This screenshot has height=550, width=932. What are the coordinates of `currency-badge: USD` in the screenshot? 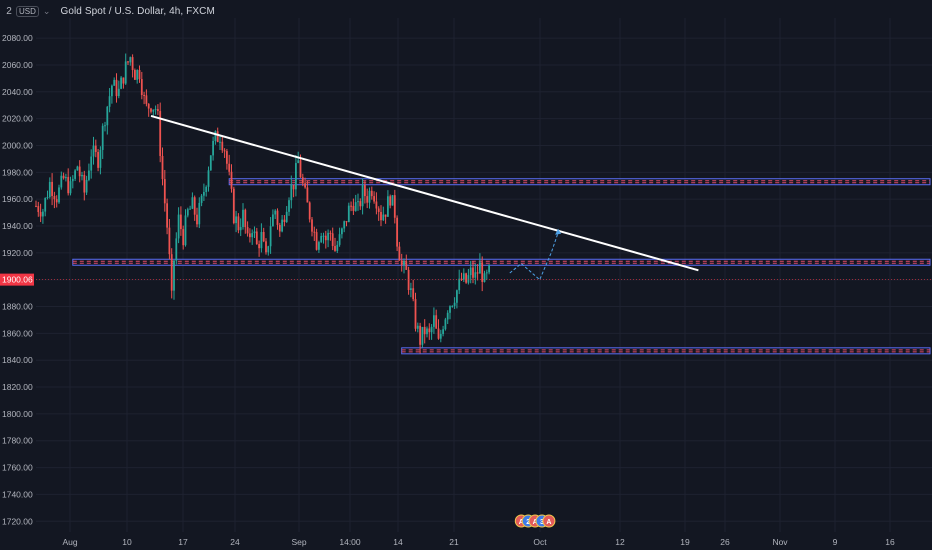 It's located at (27, 11).